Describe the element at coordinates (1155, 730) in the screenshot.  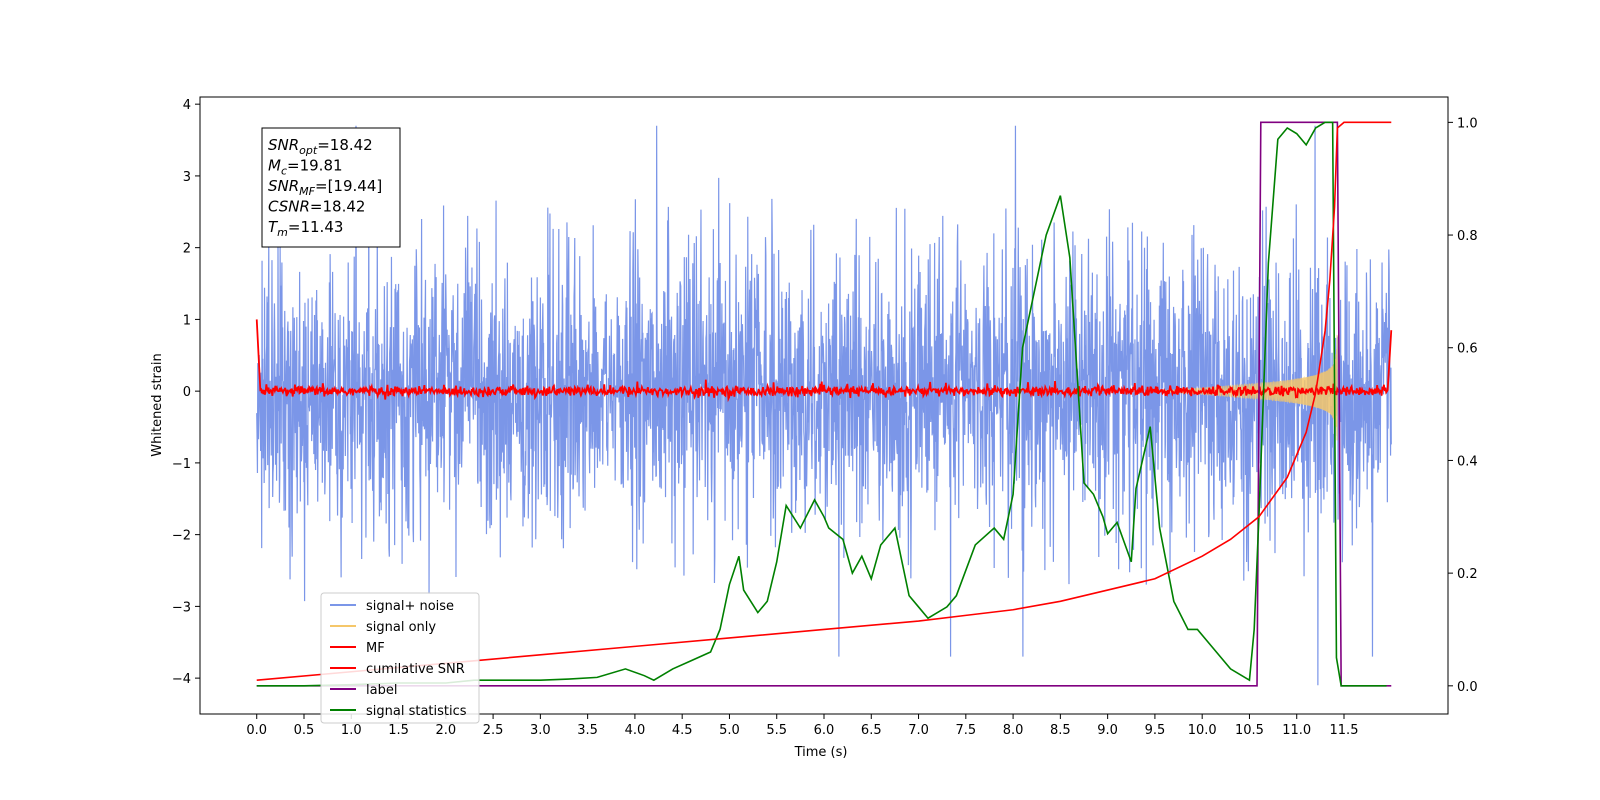
I see `x-tick-label: 9.5` at that location.